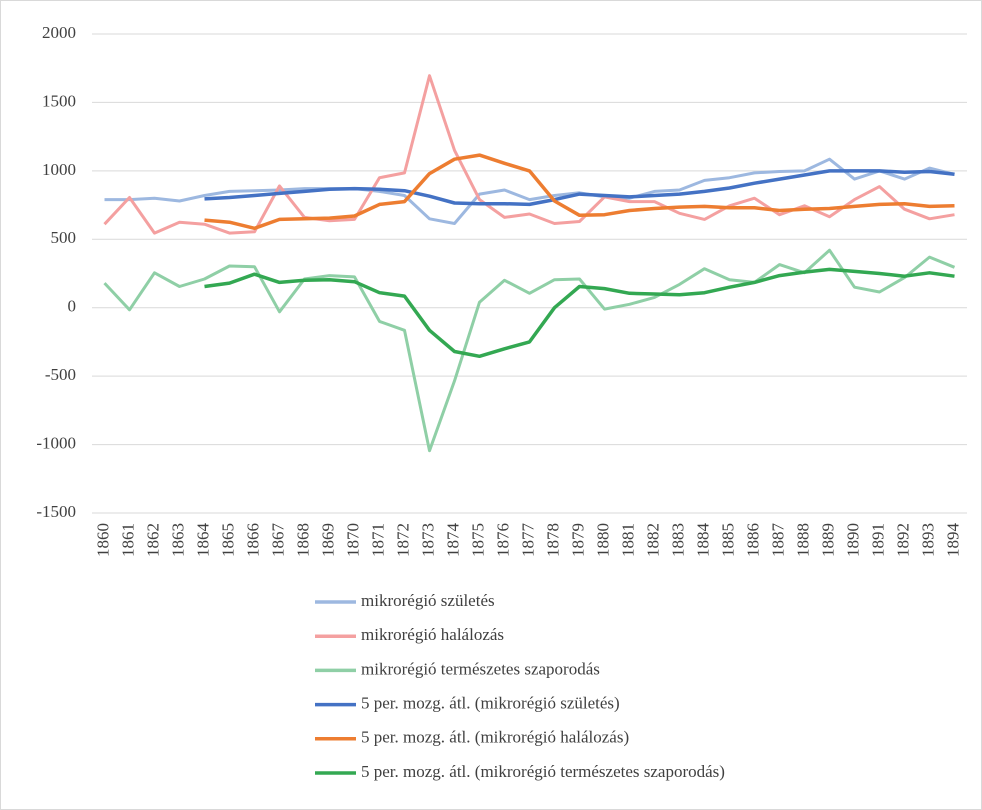 The height and width of the screenshot is (810, 982). I want to click on y-tick-label: -500, so click(60, 374).